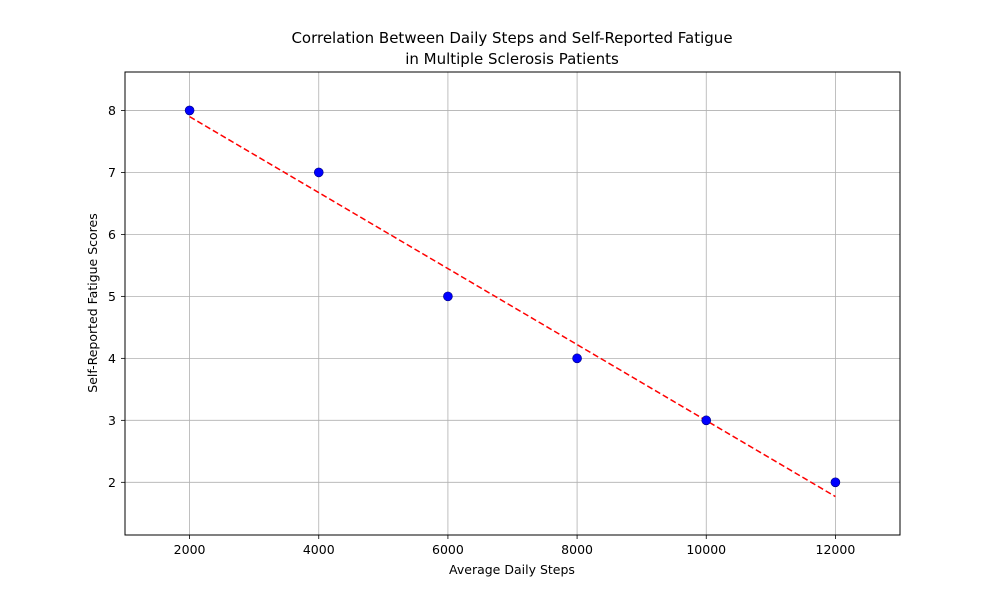 This screenshot has height=604, width=1000. What do you see at coordinates (112, 110) in the screenshot?
I see `y-tick-label: 8` at bounding box center [112, 110].